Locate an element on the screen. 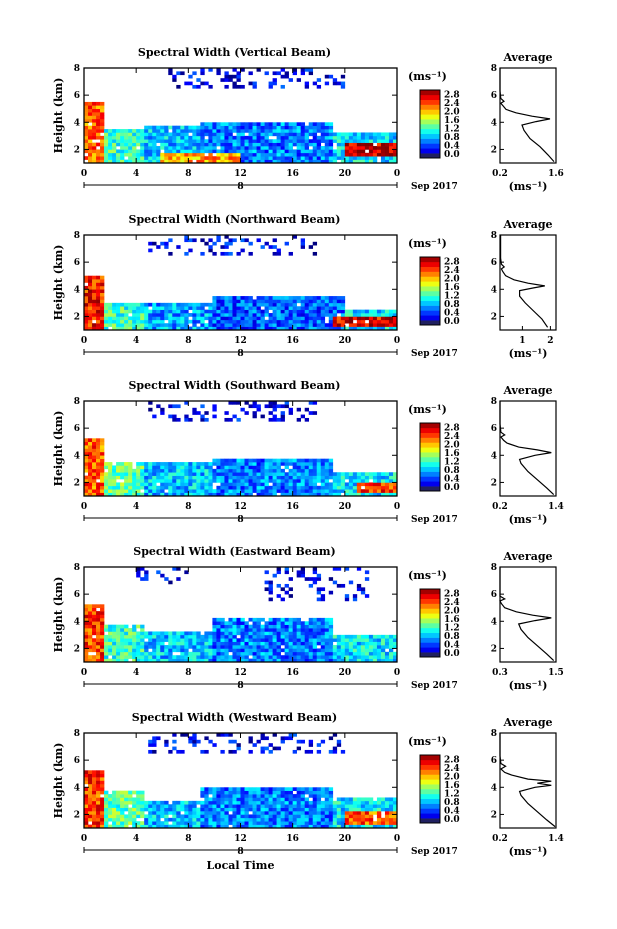 The image size is (617, 929). colorbar-segment is located at coordinates (430, 592).